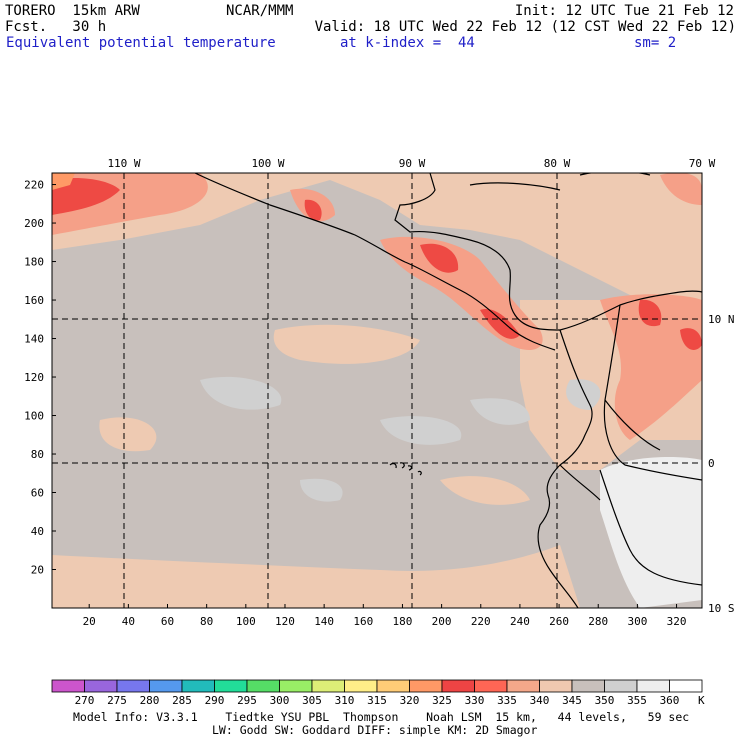 The image size is (740, 740). Describe the element at coordinates (72, 11) in the screenshot. I see `model-title: TORERO 15km ARW` at that location.